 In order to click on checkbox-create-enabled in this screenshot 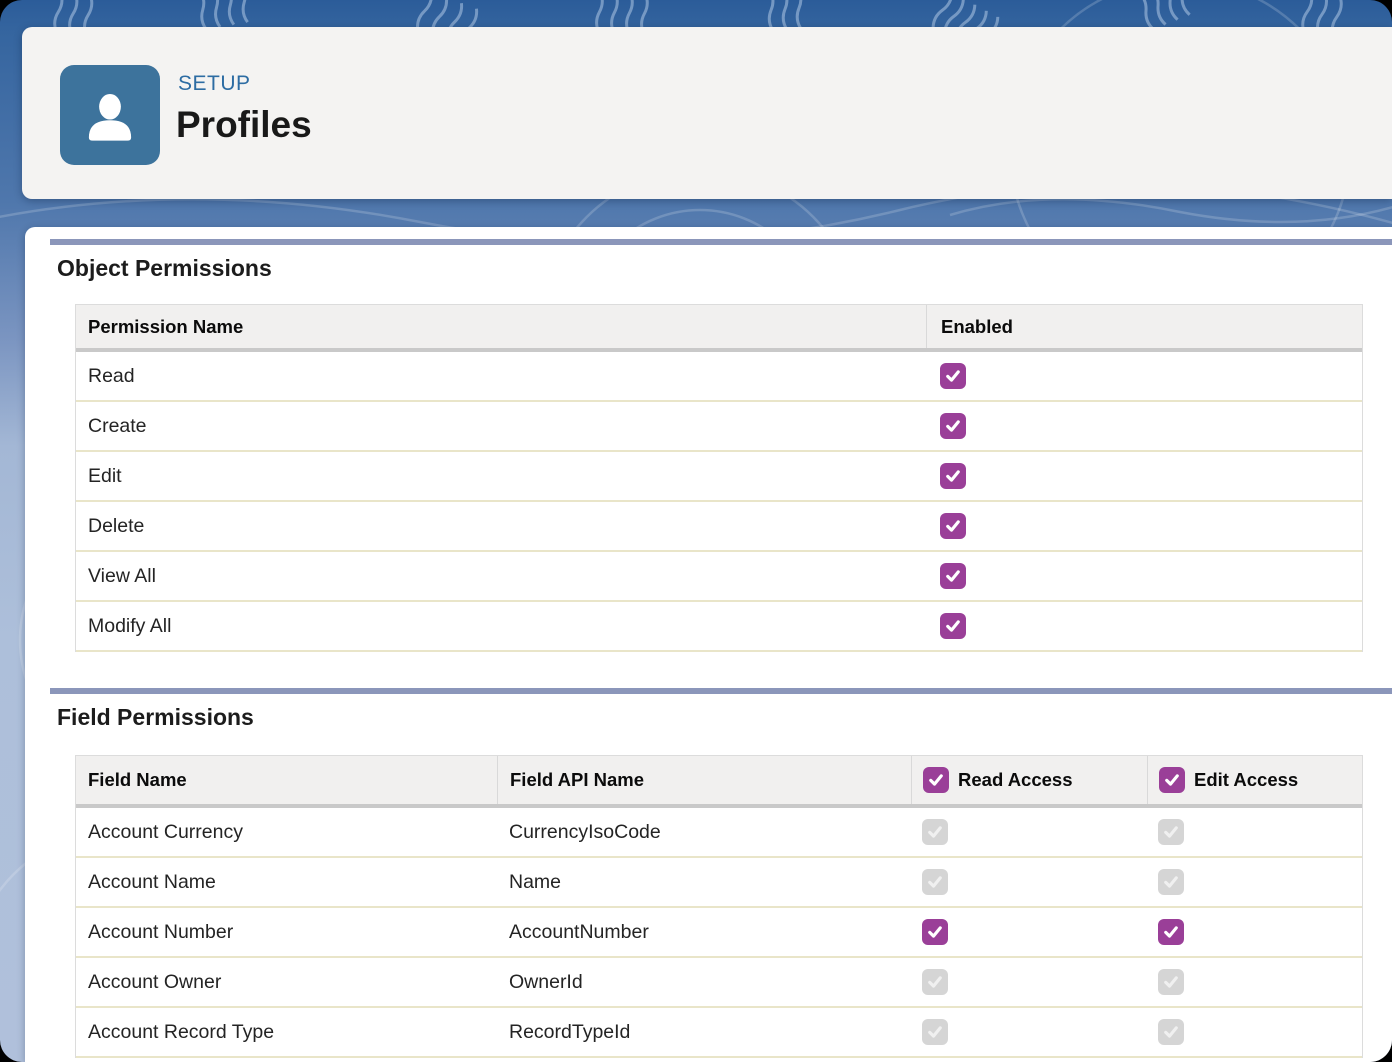, I will do `click(953, 426)`.